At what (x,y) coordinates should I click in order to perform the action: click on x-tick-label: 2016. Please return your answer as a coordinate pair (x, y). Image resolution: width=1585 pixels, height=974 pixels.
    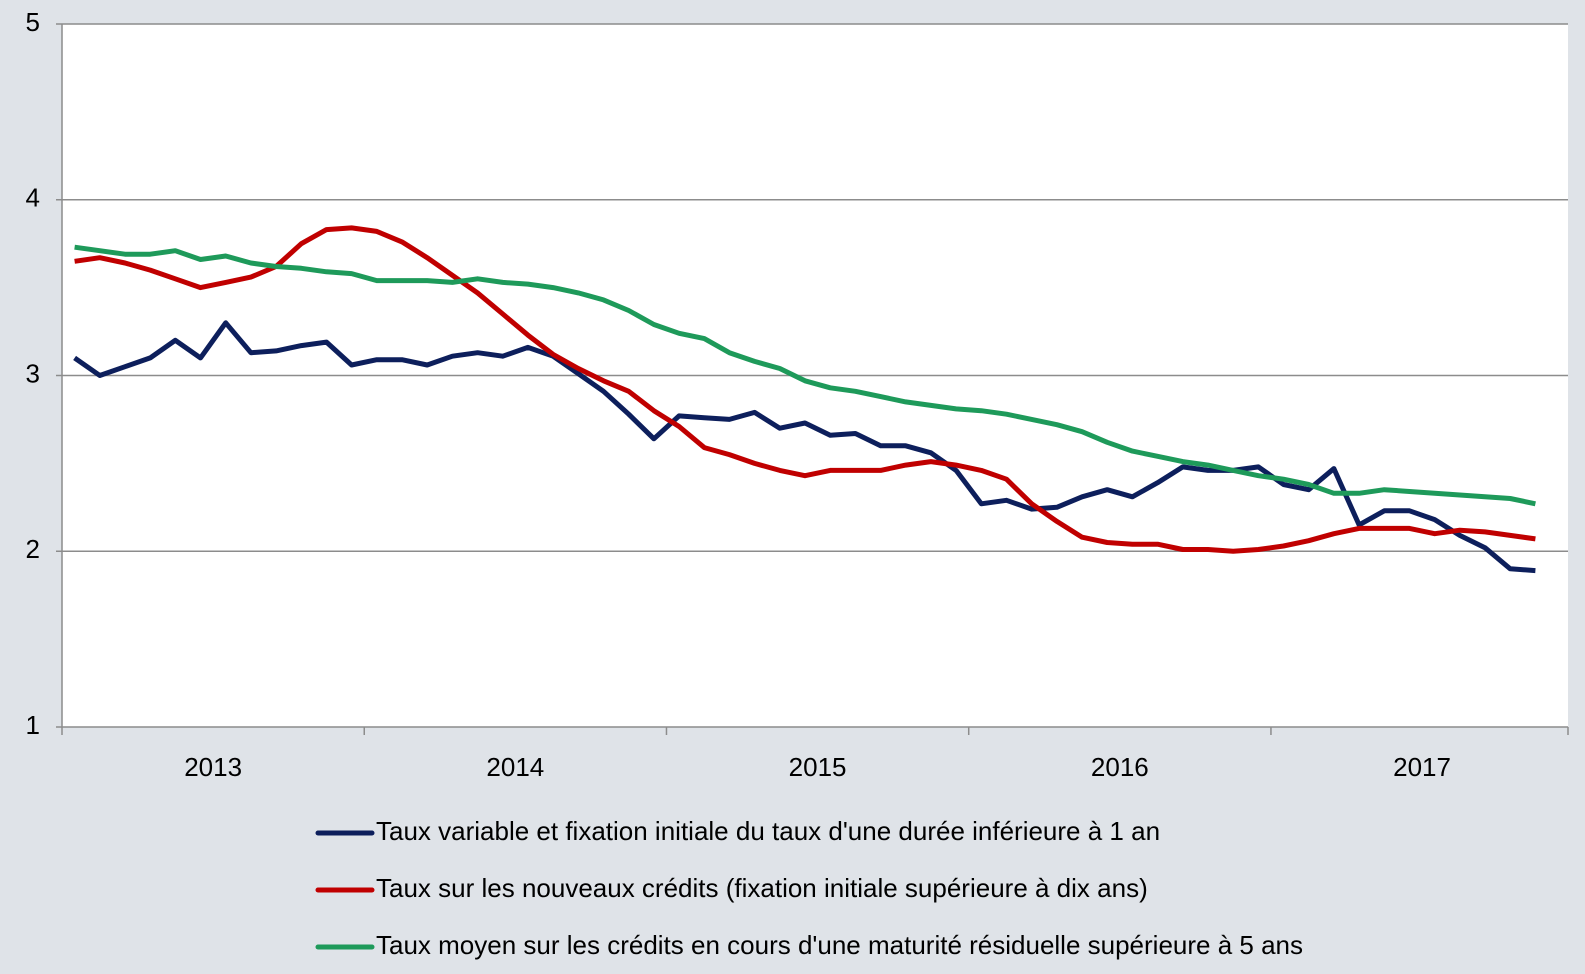
    Looking at the image, I should click on (1120, 767).